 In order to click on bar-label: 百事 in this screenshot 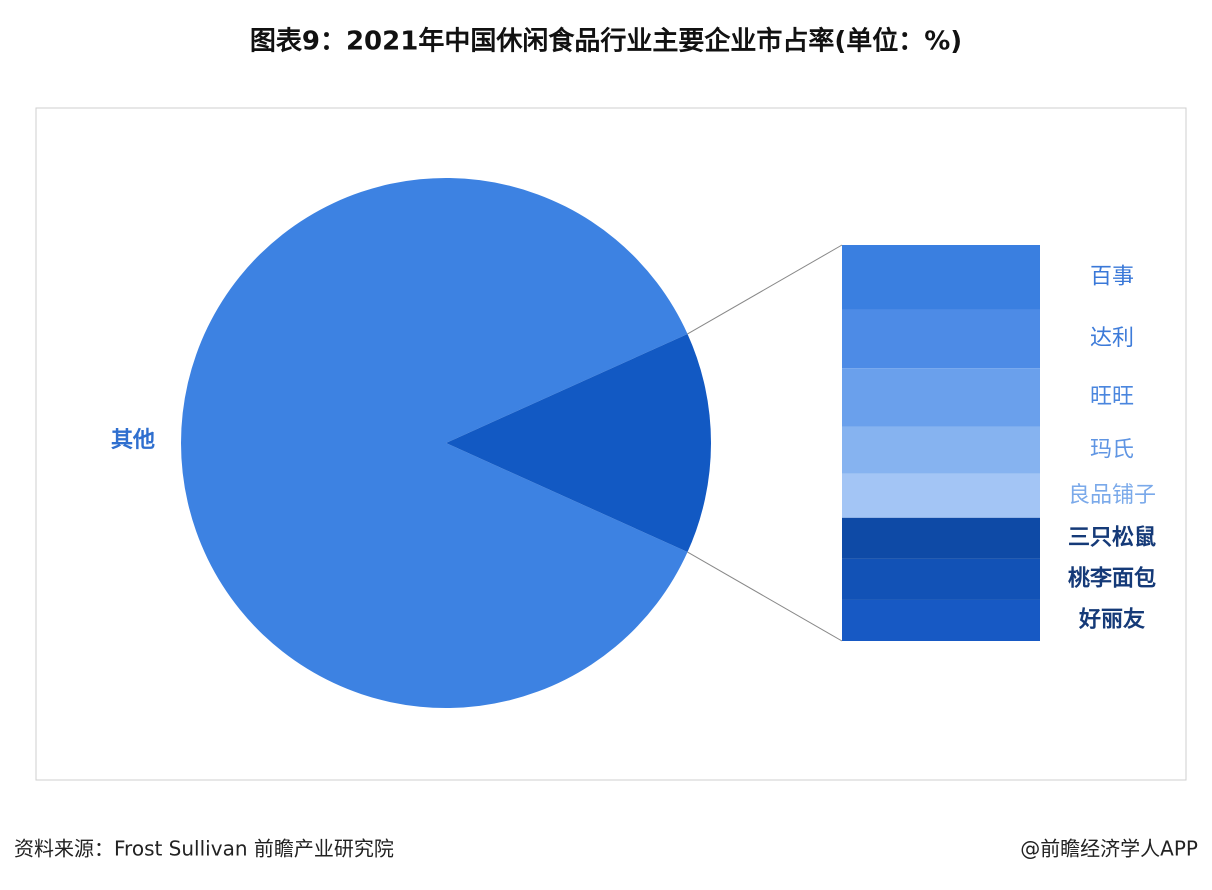, I will do `click(1112, 276)`.